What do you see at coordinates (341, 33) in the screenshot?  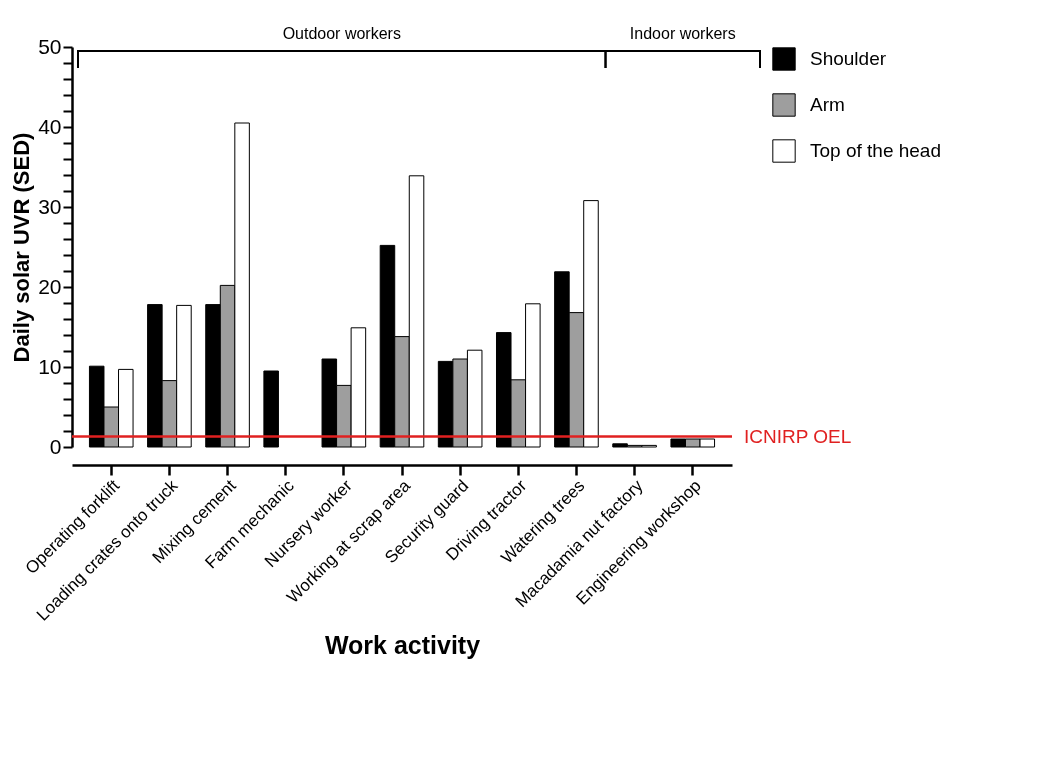 I see `text: Outdoor workers` at bounding box center [341, 33].